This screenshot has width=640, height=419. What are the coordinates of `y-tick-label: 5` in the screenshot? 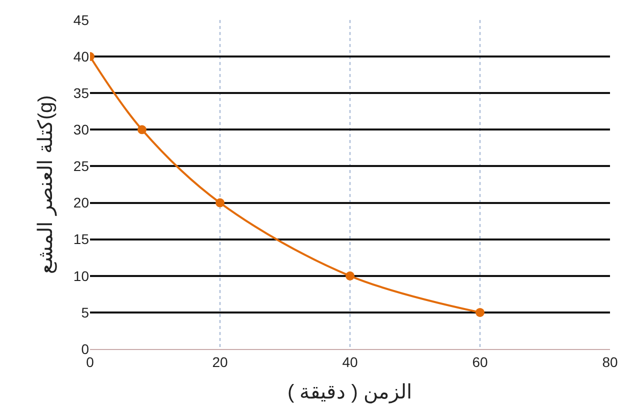 It's located at (85, 312).